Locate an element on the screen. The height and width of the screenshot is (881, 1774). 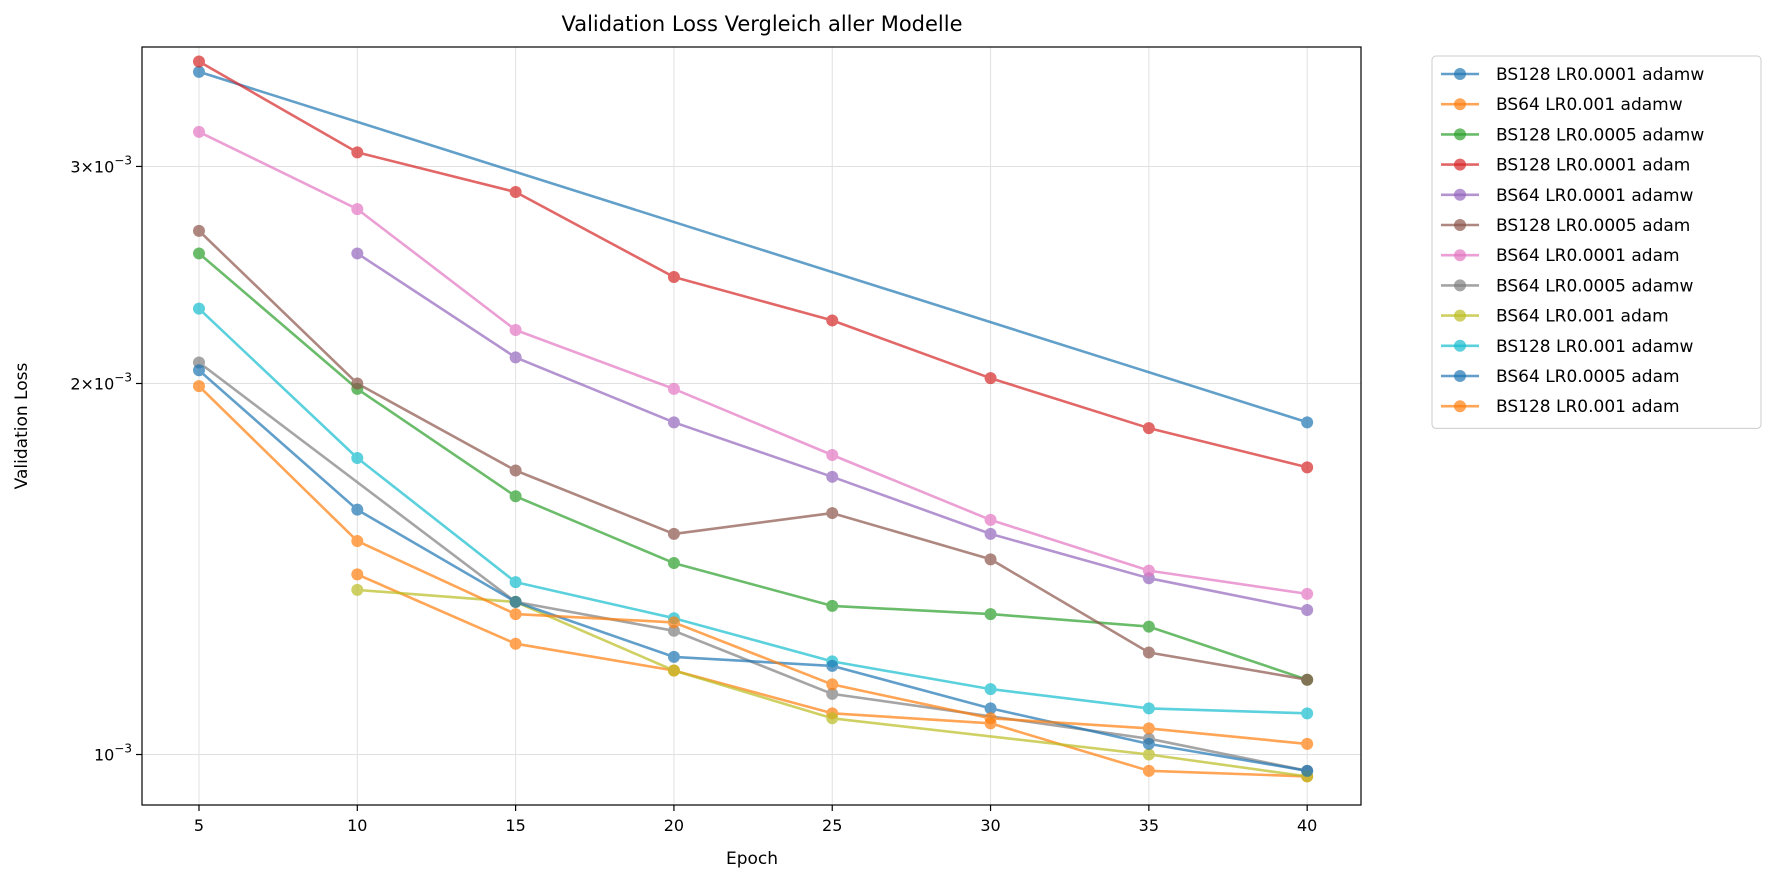
legend-label: BS64 LR0.0005 adamw is located at coordinates (1595, 286).